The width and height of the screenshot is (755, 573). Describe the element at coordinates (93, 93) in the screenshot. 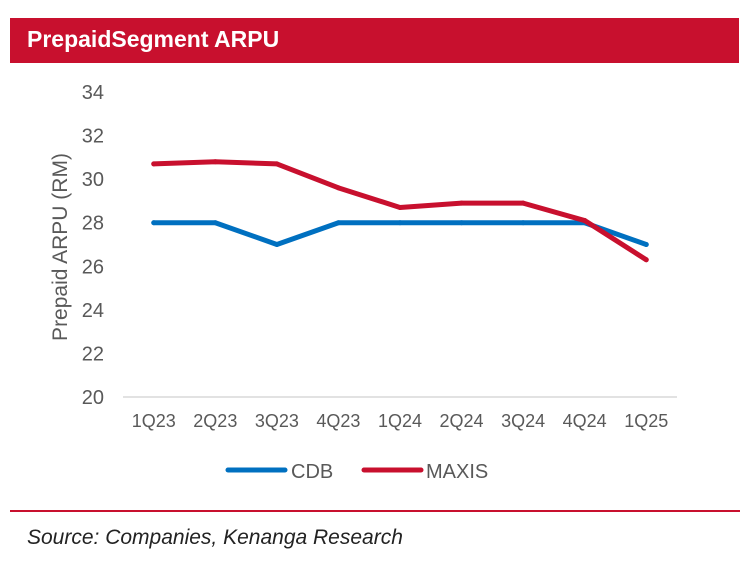

I see `y-tick-label: 34` at that location.